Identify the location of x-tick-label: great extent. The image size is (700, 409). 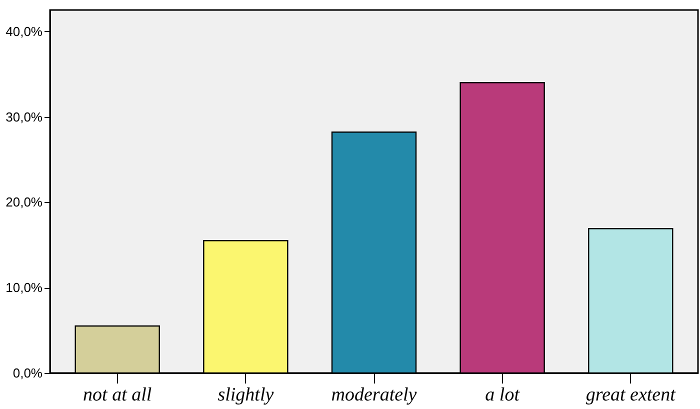
(631, 395).